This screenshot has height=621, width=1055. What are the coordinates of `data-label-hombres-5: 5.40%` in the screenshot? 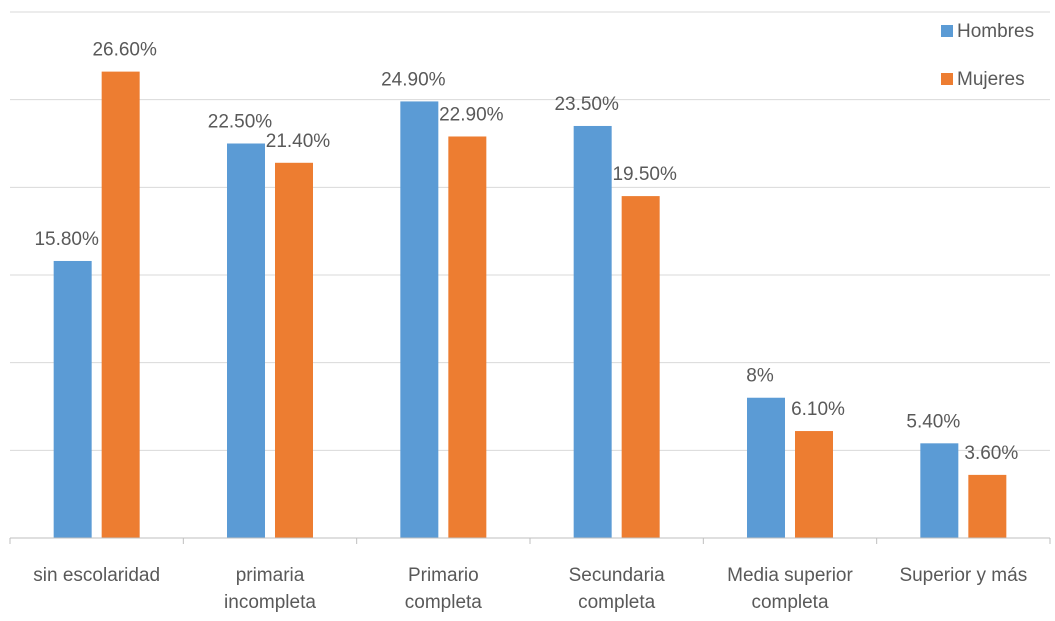 It's located at (933, 421).